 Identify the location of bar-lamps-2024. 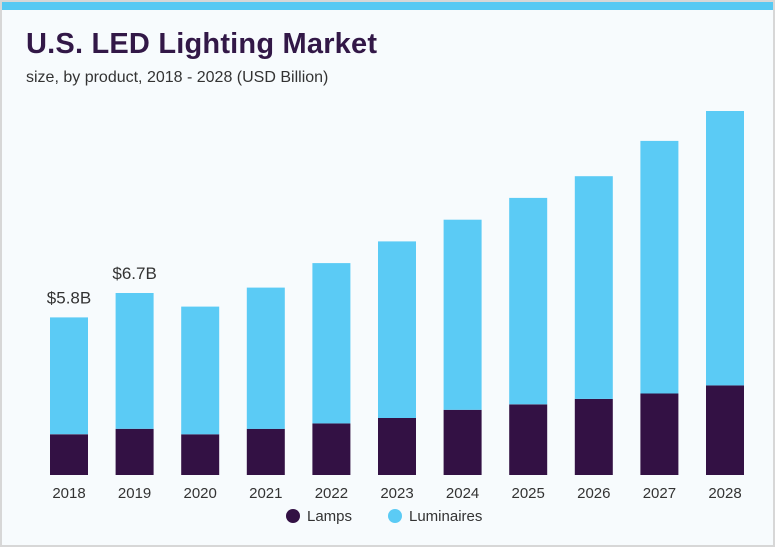
(462, 442).